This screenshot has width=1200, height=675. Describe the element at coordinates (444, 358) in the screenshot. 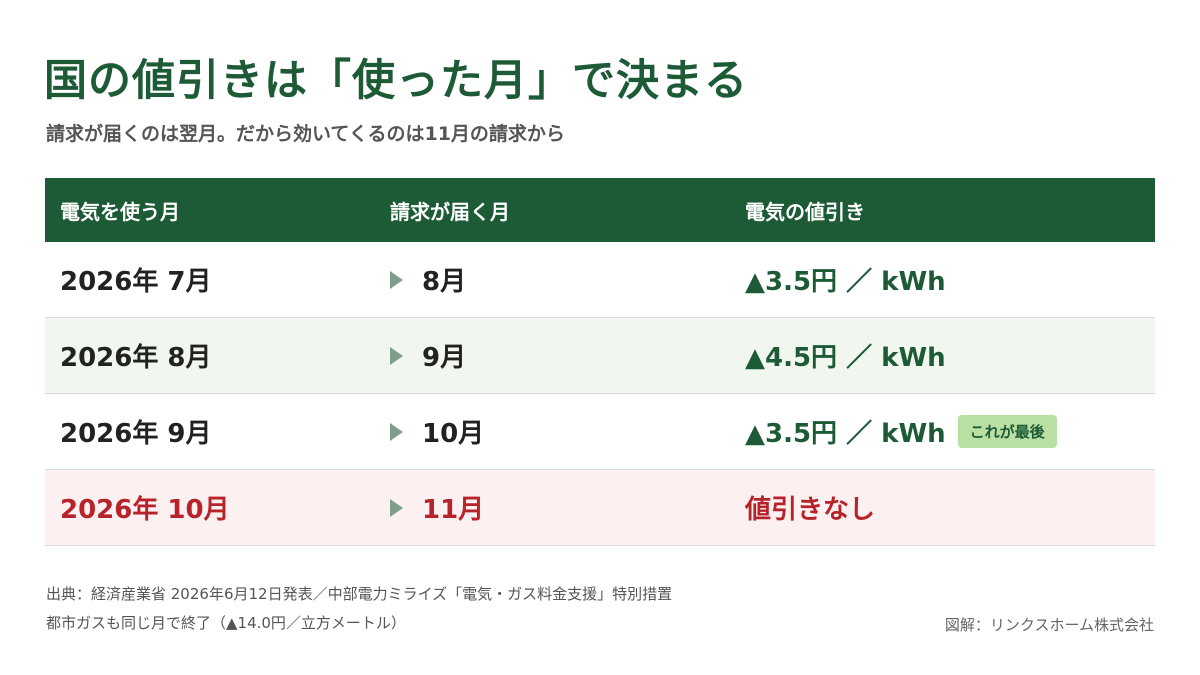

I see `bill-month-label: 9月` at that location.